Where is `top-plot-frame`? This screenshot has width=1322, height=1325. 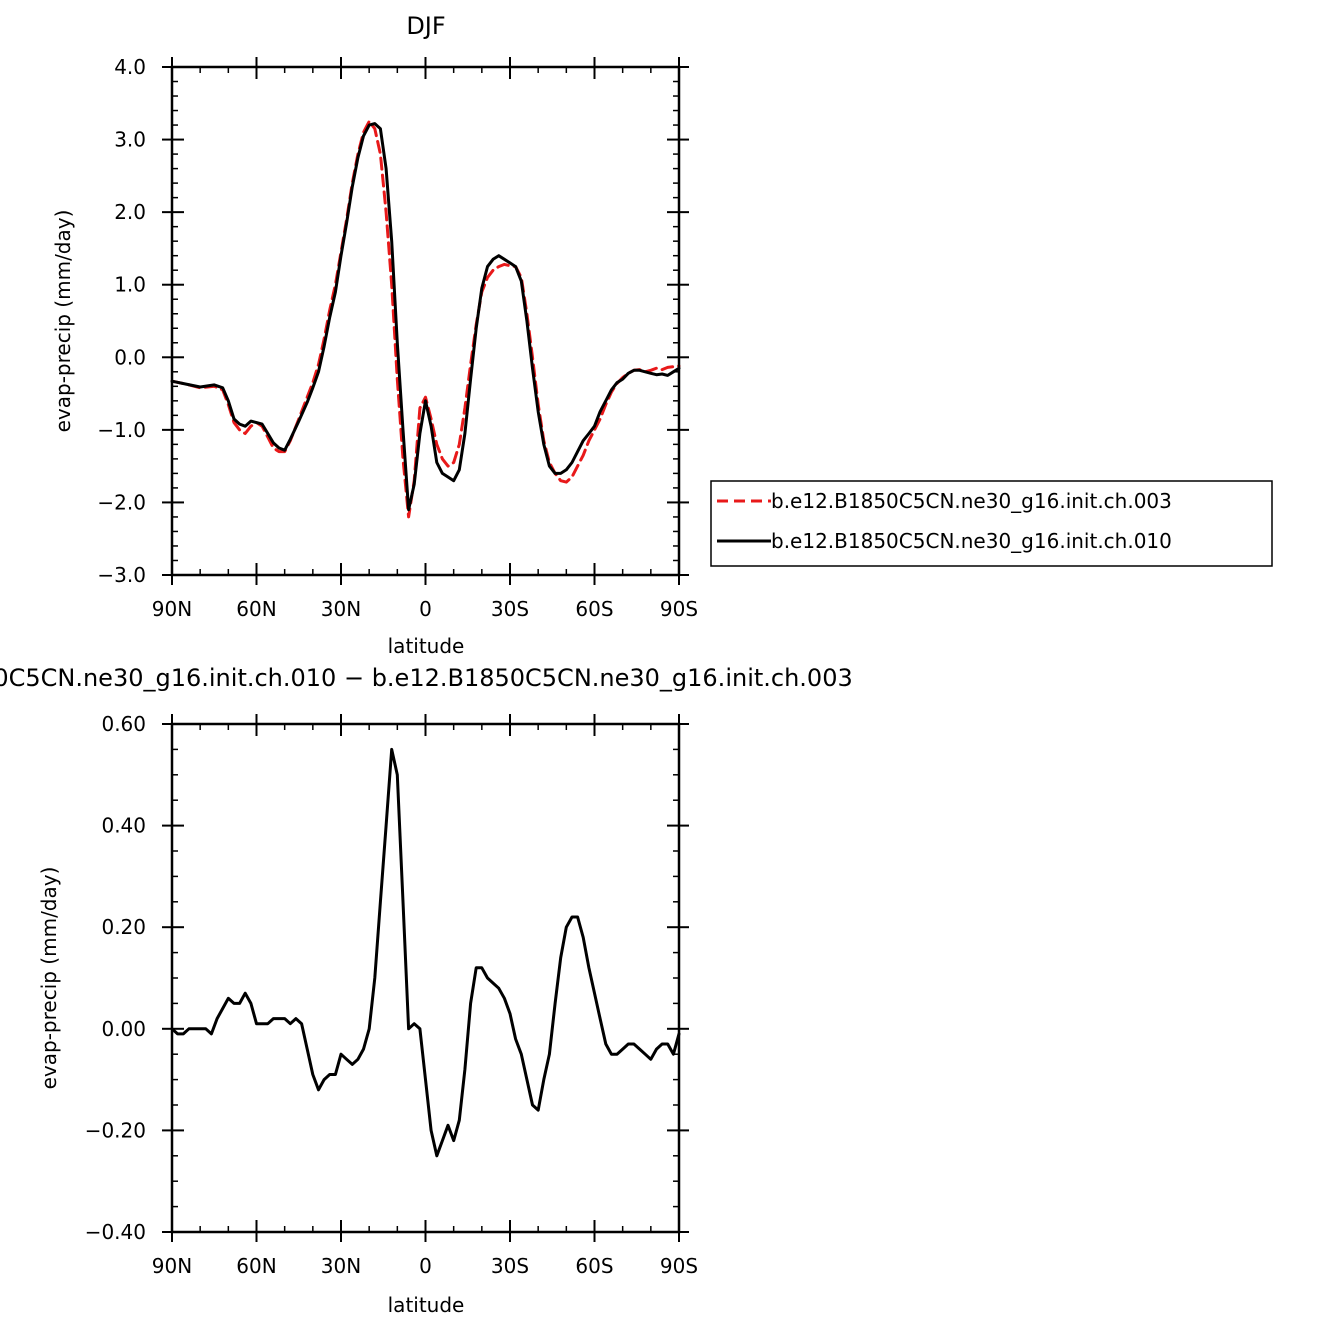 top-plot-frame is located at coordinates (425, 321).